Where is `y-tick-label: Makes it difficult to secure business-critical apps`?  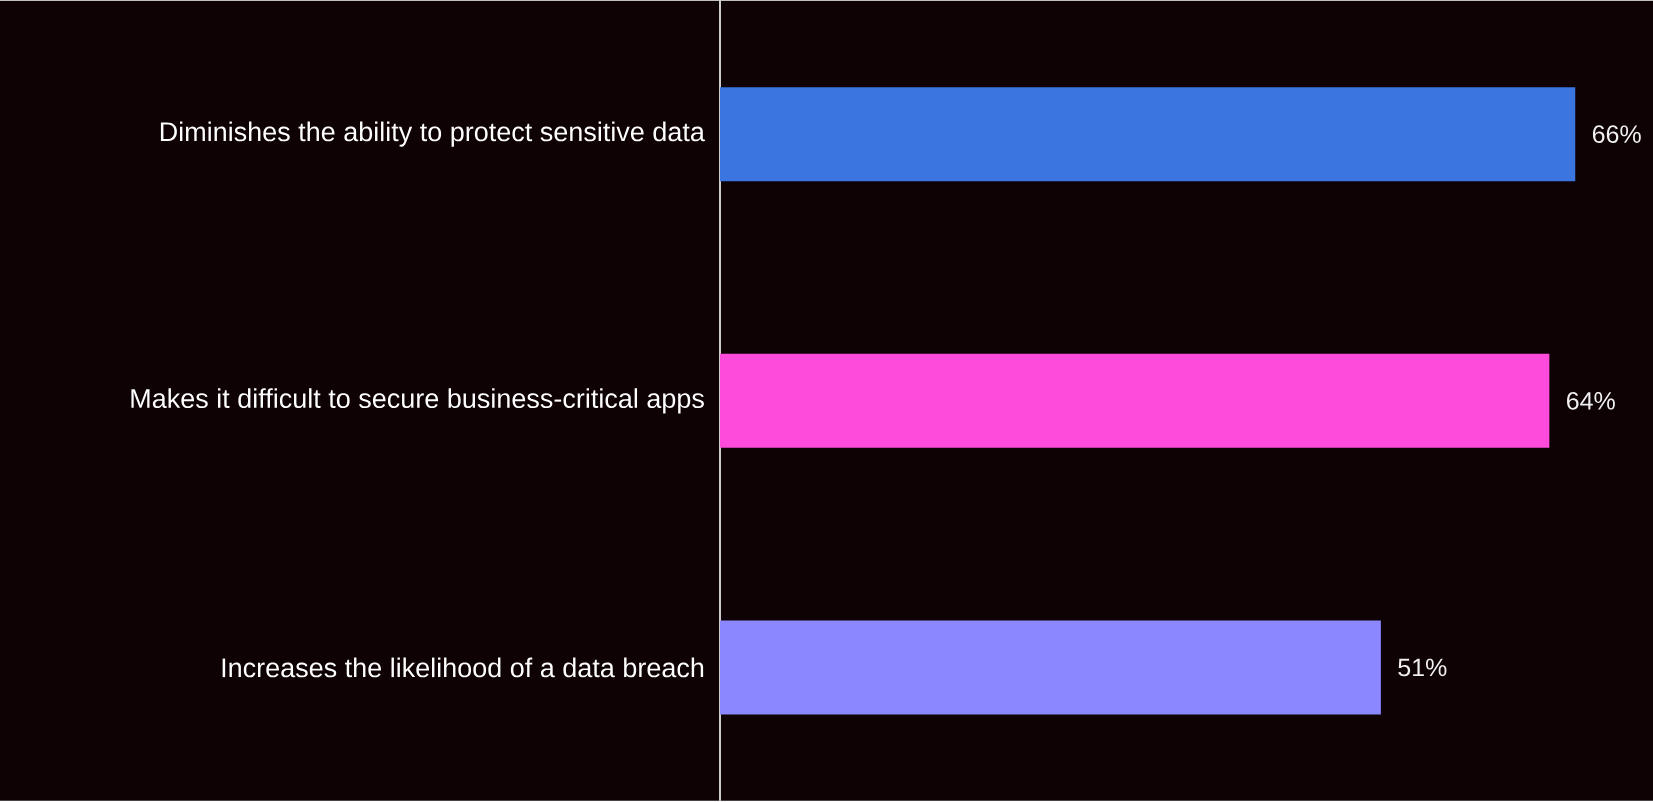 y-tick-label: Makes it difficult to secure business-critical apps is located at coordinates (417, 401).